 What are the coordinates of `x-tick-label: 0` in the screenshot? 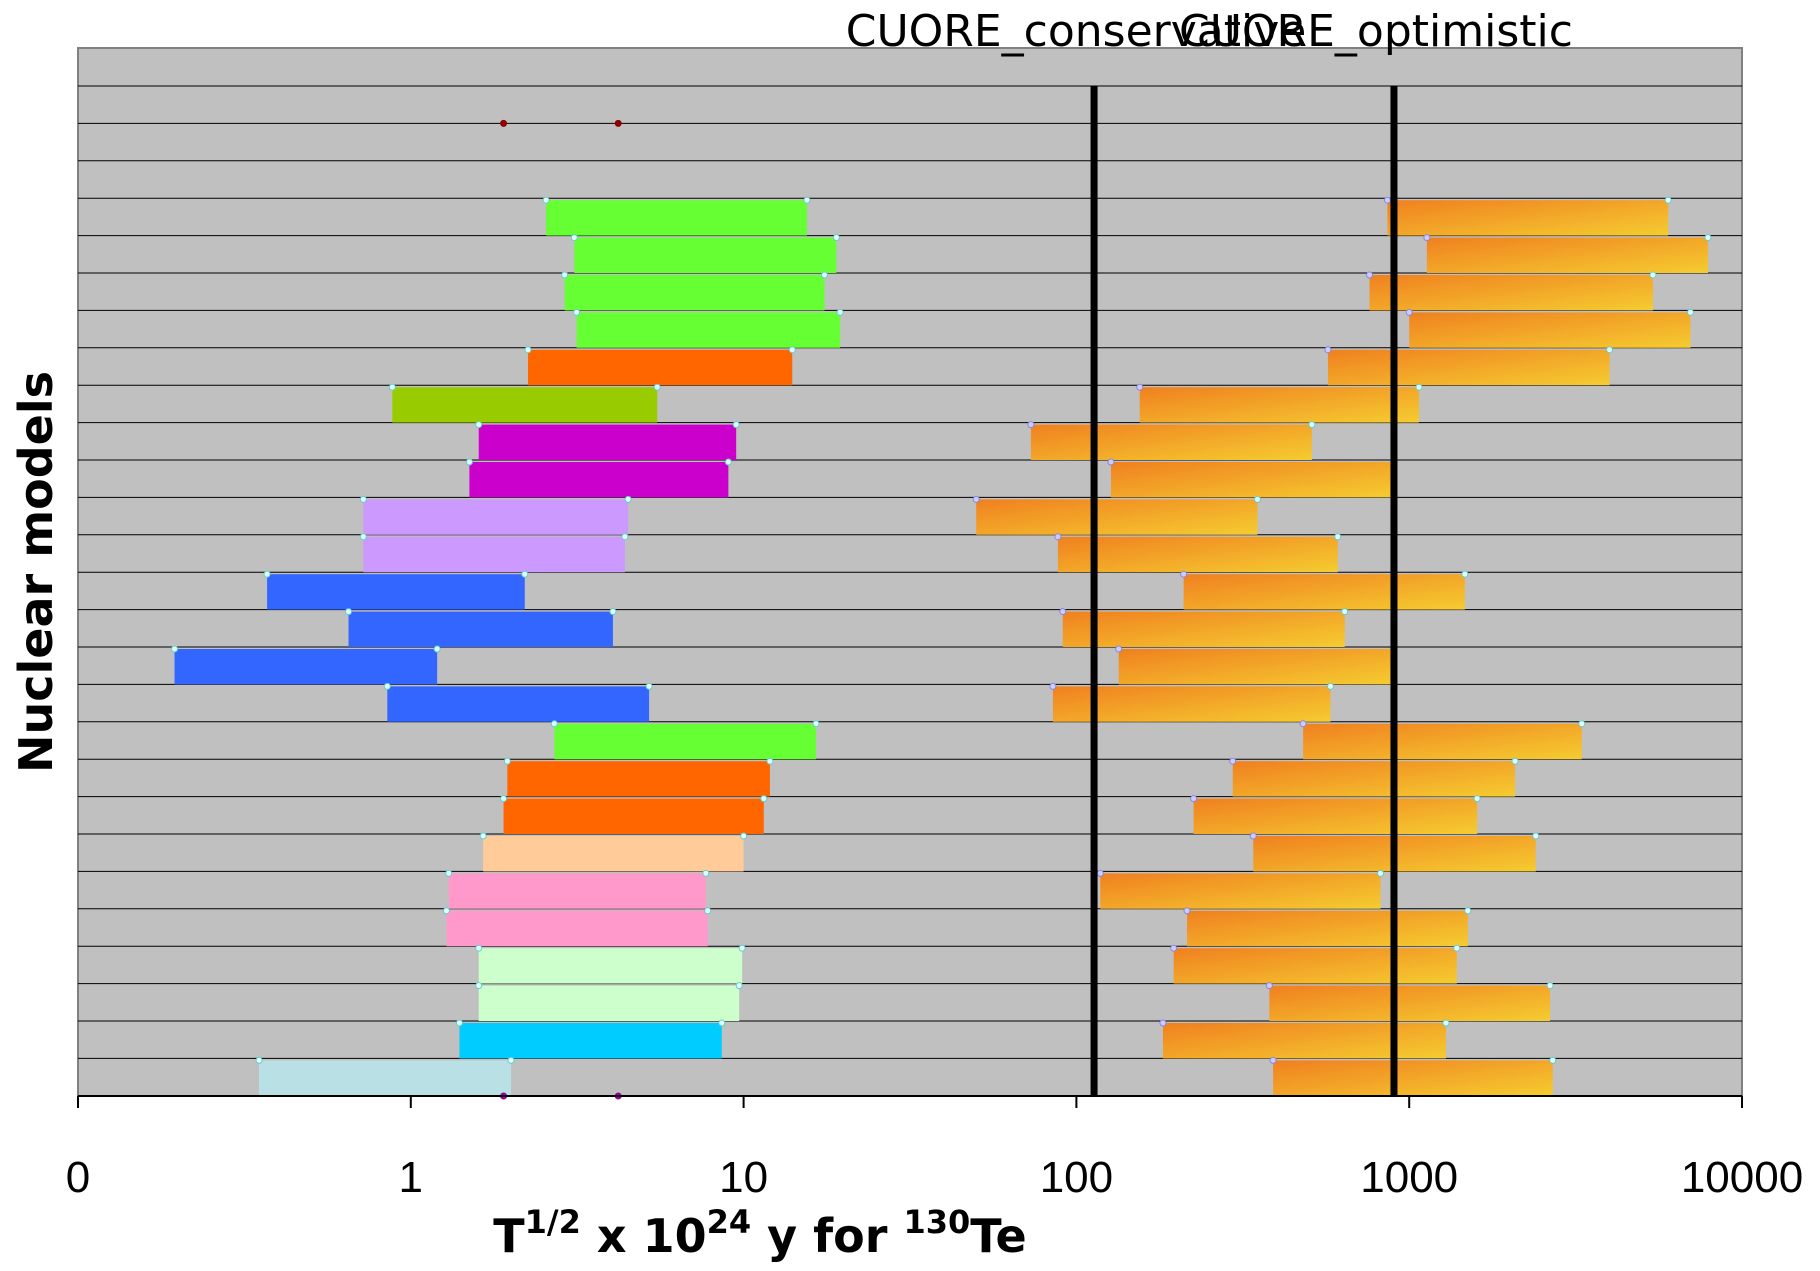 It's located at (78, 1177).